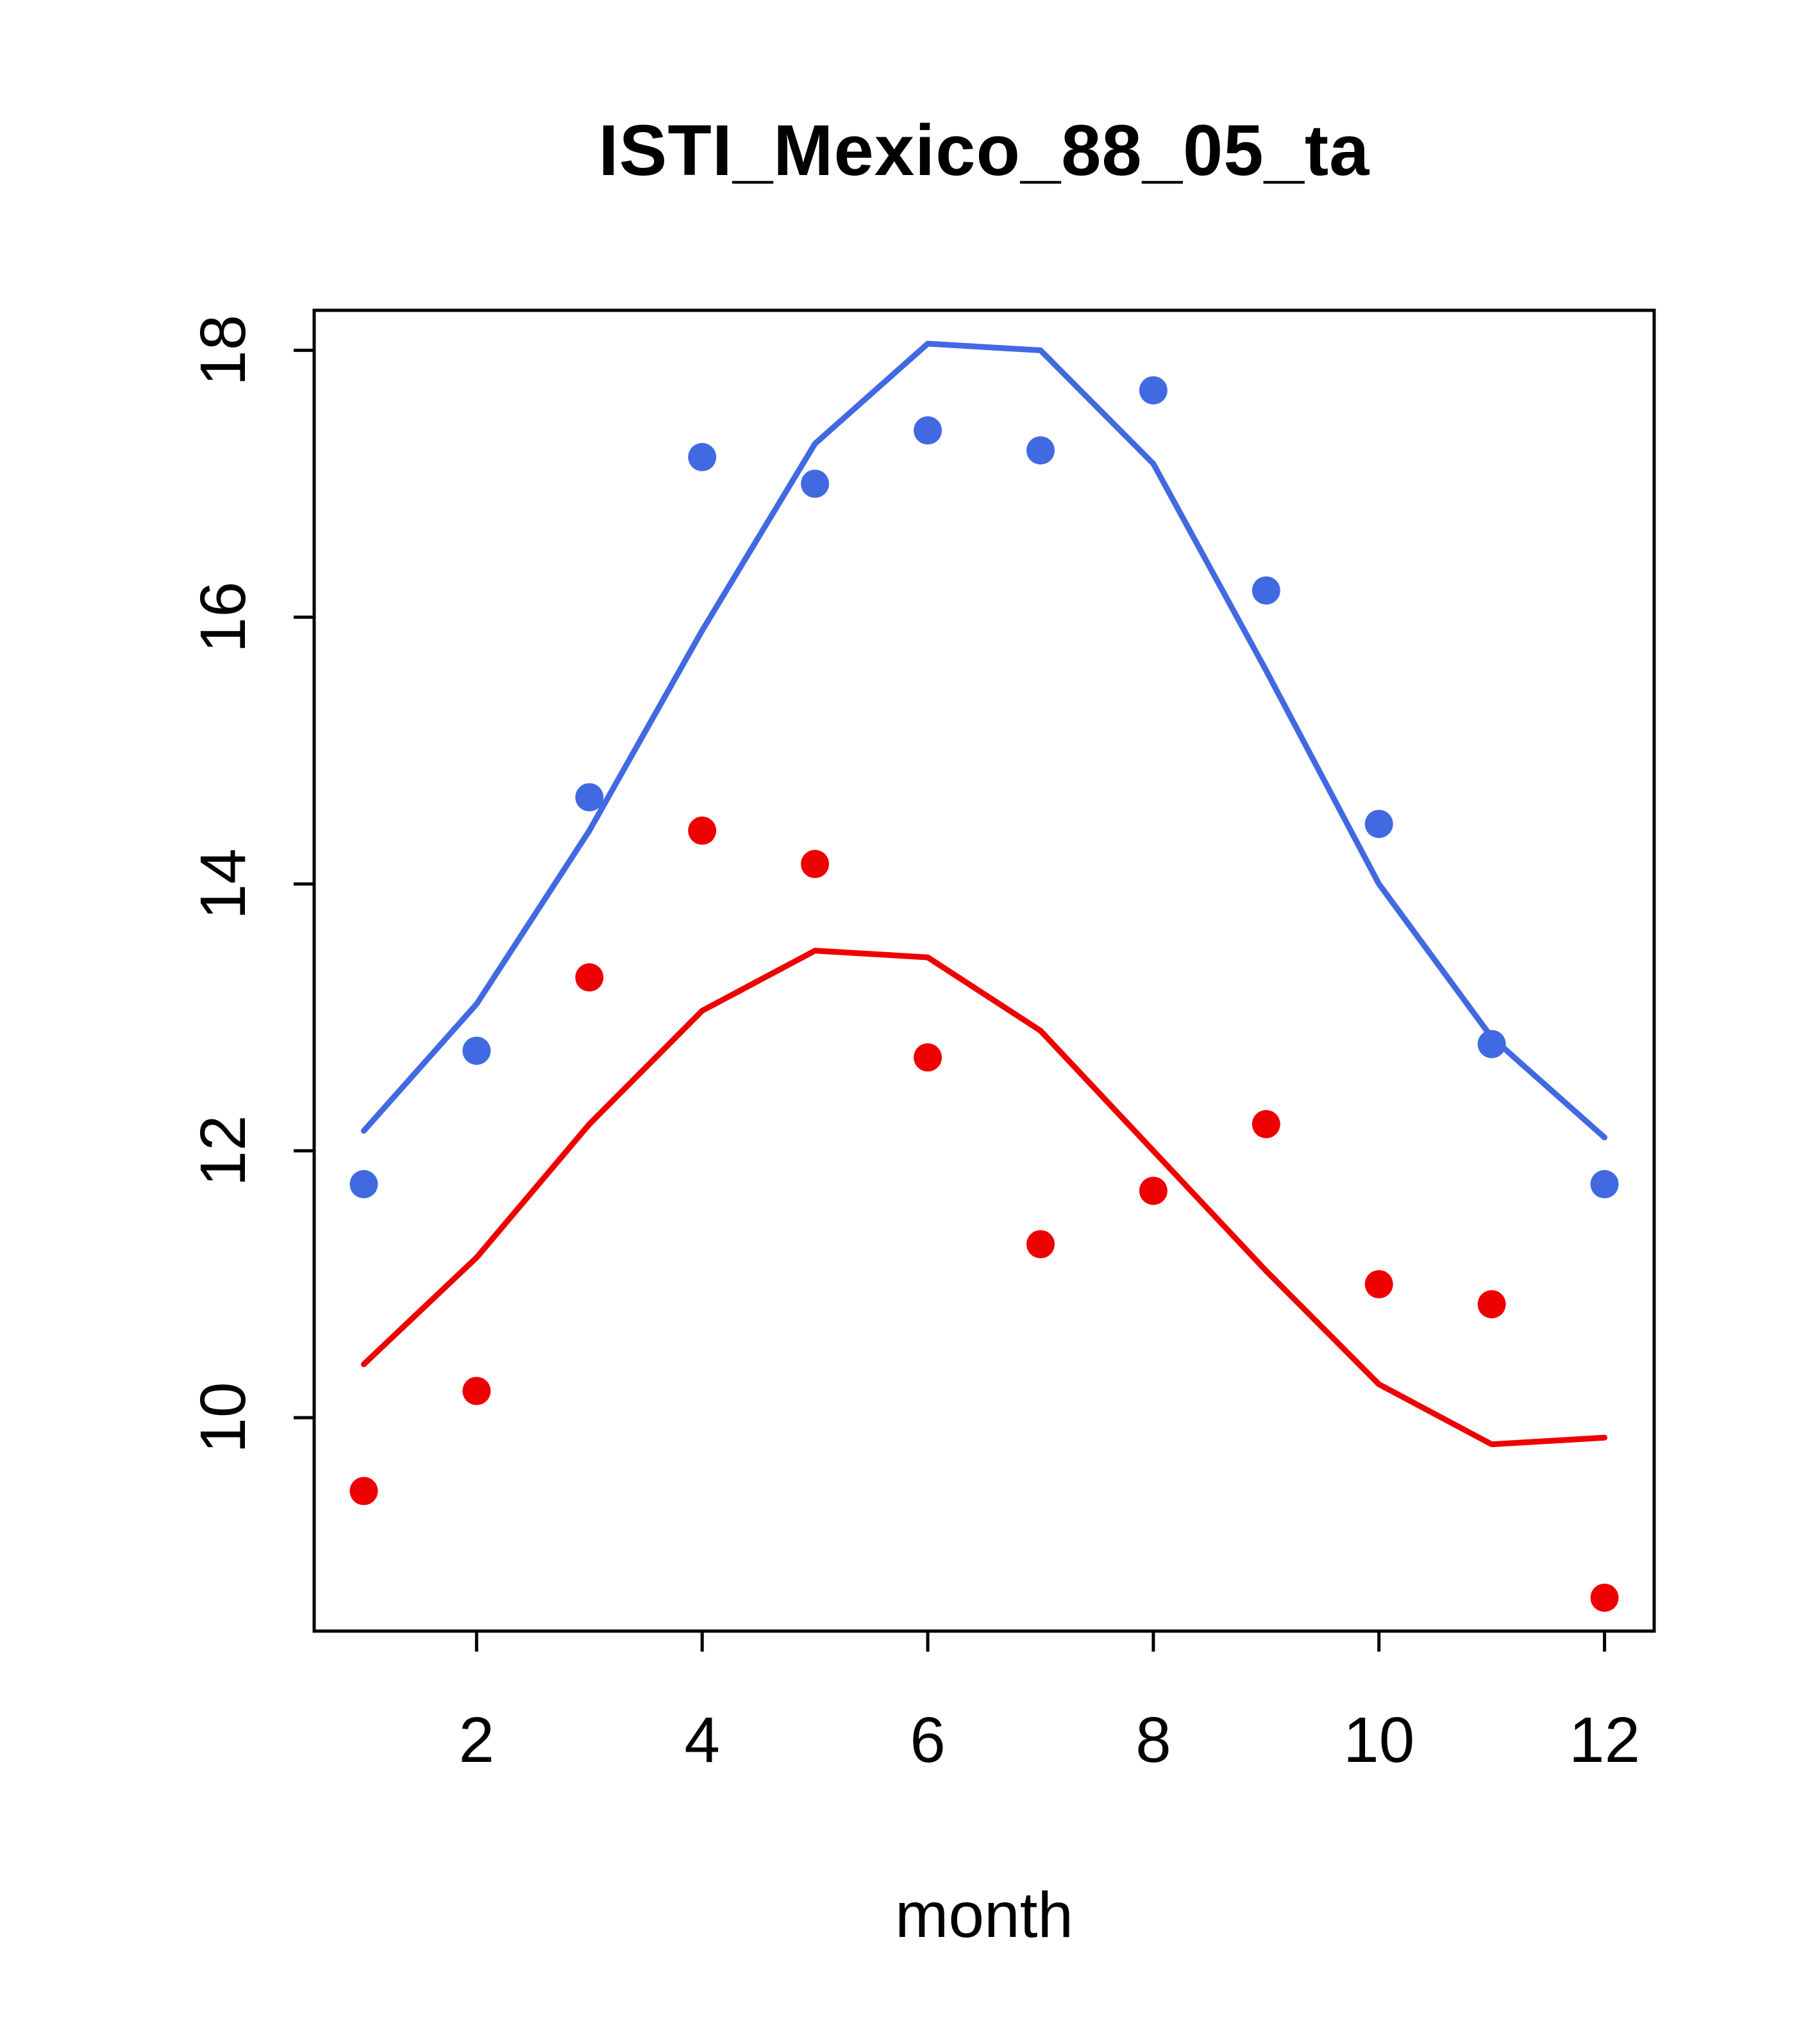  Describe the element at coordinates (1378, 1740) in the screenshot. I see `x-tick-label: 10` at that location.